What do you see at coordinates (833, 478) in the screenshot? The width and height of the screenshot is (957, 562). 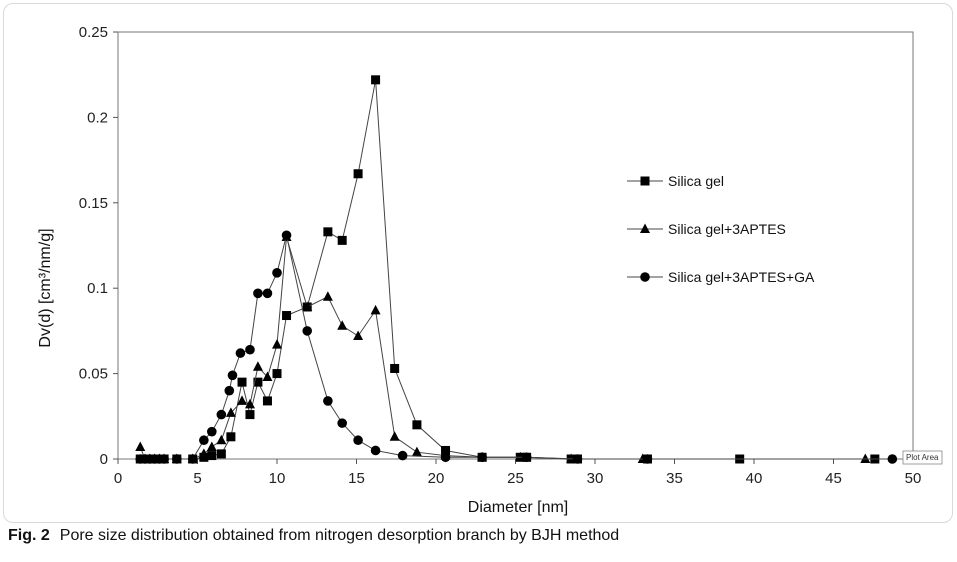 I see `x-tick-label: 45` at bounding box center [833, 478].